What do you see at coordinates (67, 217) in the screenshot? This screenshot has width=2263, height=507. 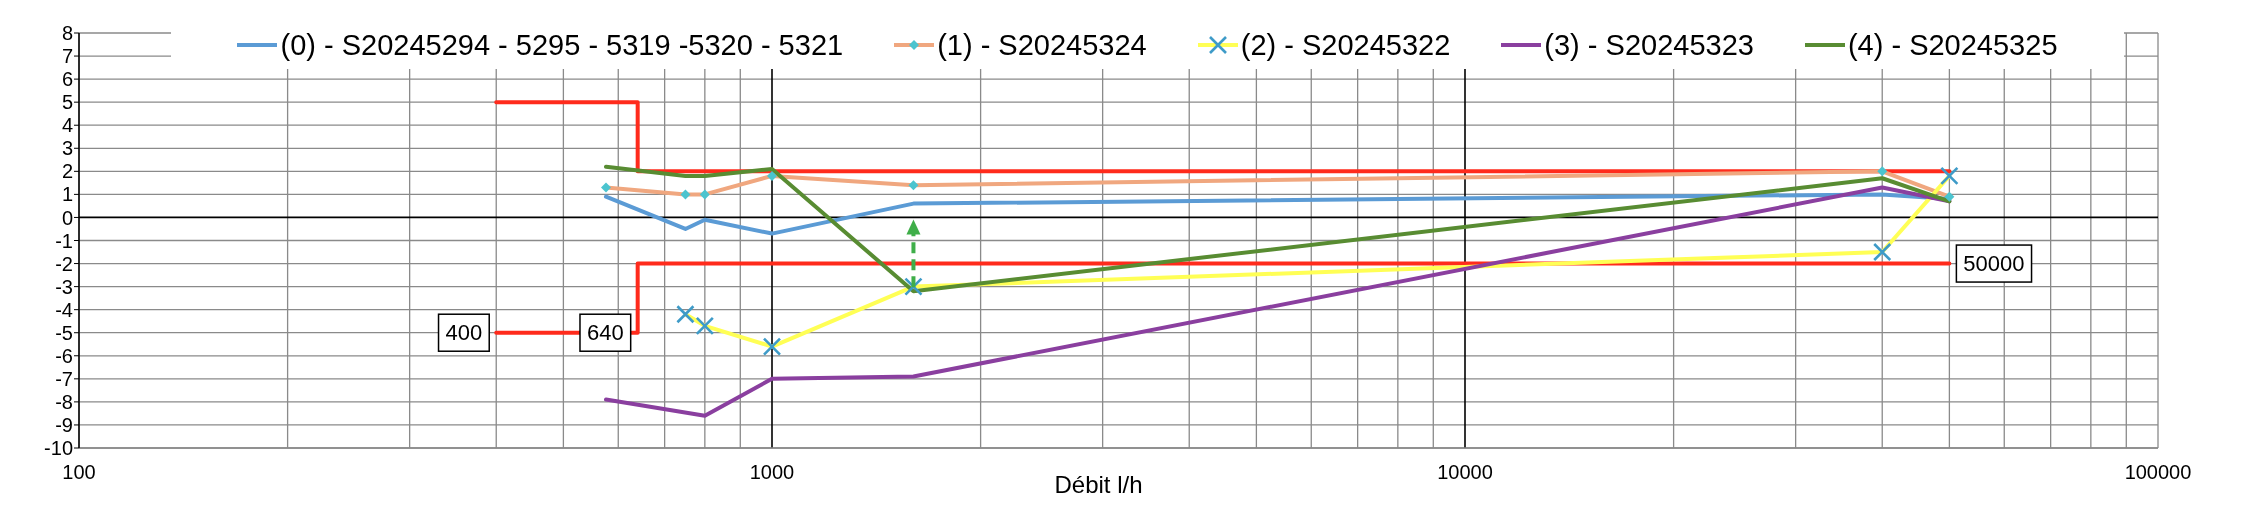 I see `y-tick-label: 0` at bounding box center [67, 217].